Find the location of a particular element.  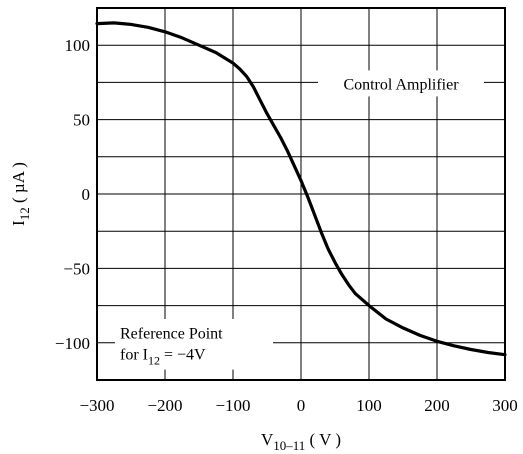

y-axis-label: I12 ( µA ) is located at coordinates (20, 194).